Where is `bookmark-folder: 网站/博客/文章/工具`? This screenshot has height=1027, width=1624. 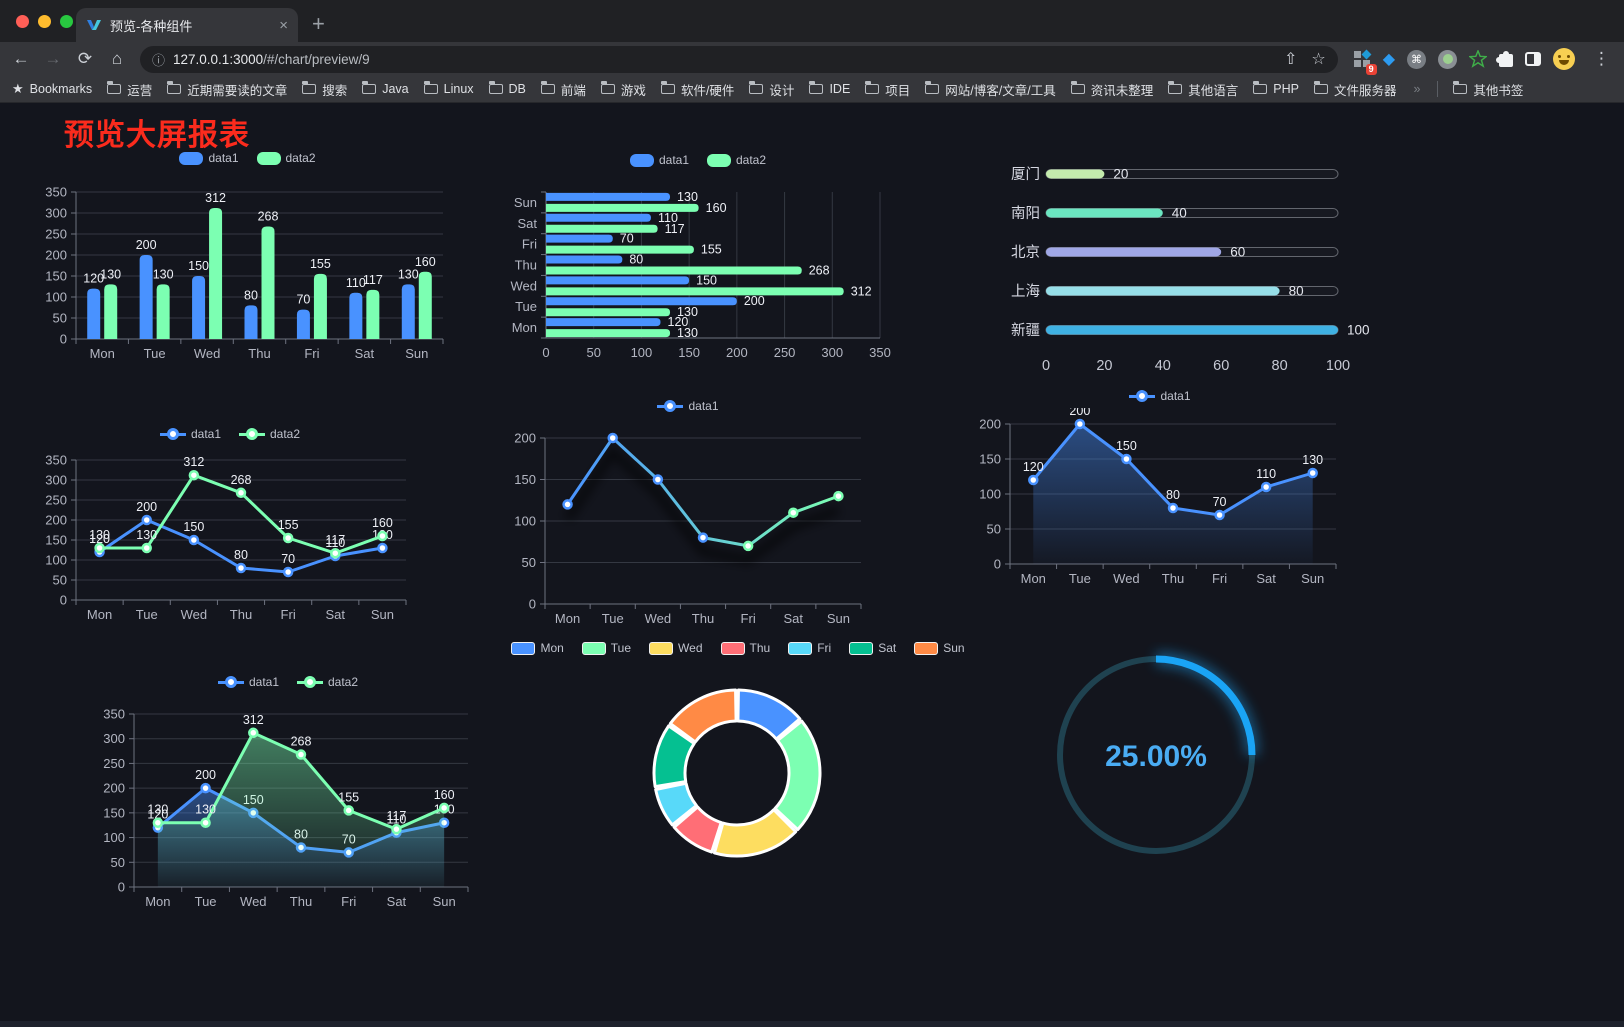
bookmark-folder: 网站/博客/文章/工具 is located at coordinates (990, 89).